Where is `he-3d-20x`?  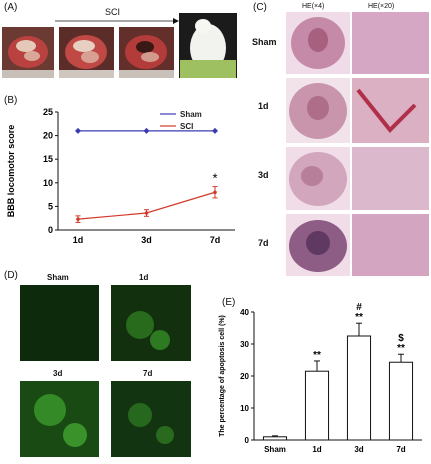
he-3d-20x is located at coordinates (390, 178).